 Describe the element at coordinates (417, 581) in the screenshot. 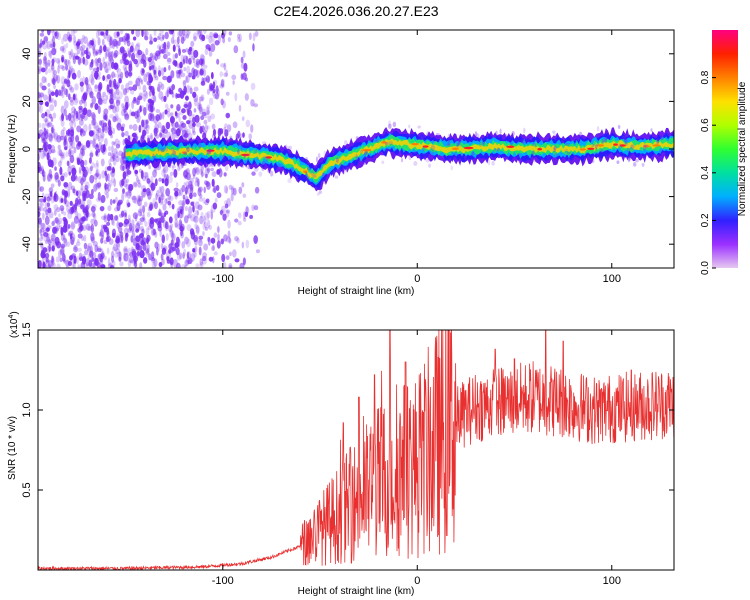

I see `snr-xtick-label: 0` at that location.